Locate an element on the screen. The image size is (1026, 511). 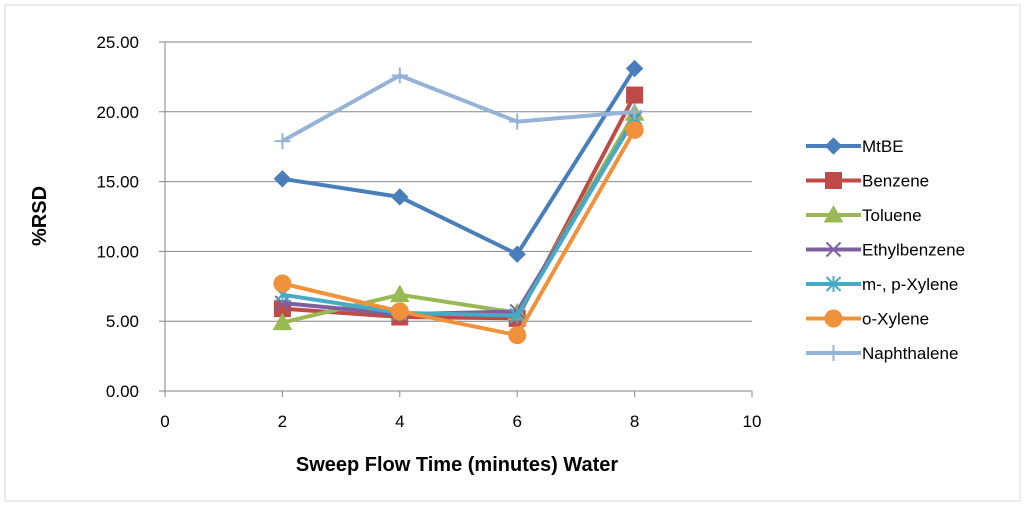
legend-item-mtbe: MtBE is located at coordinates (855, 146).